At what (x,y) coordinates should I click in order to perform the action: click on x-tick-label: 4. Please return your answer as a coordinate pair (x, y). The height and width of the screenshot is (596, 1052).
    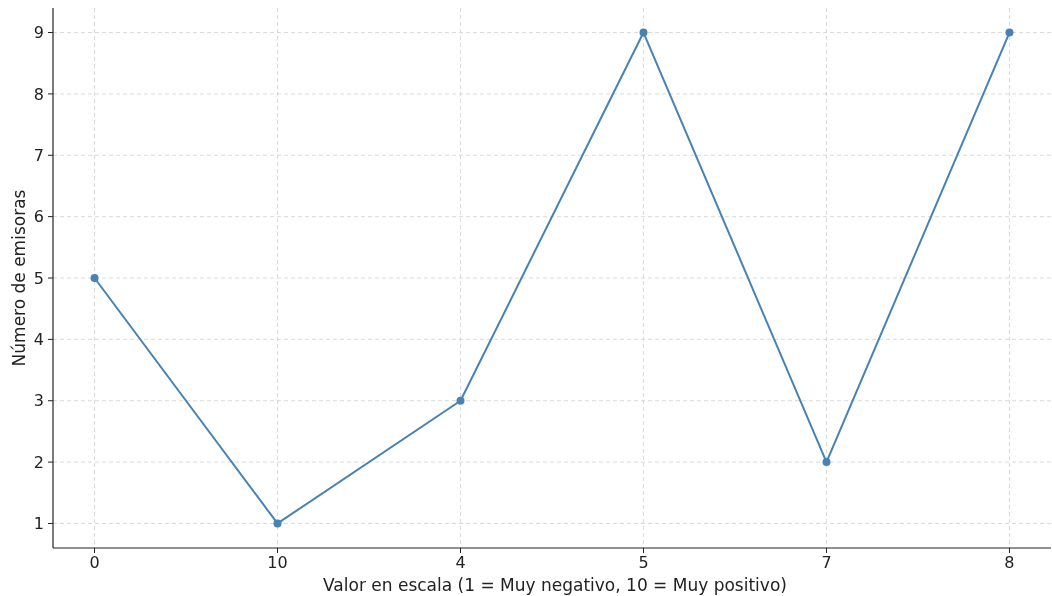
    Looking at the image, I should click on (460, 562).